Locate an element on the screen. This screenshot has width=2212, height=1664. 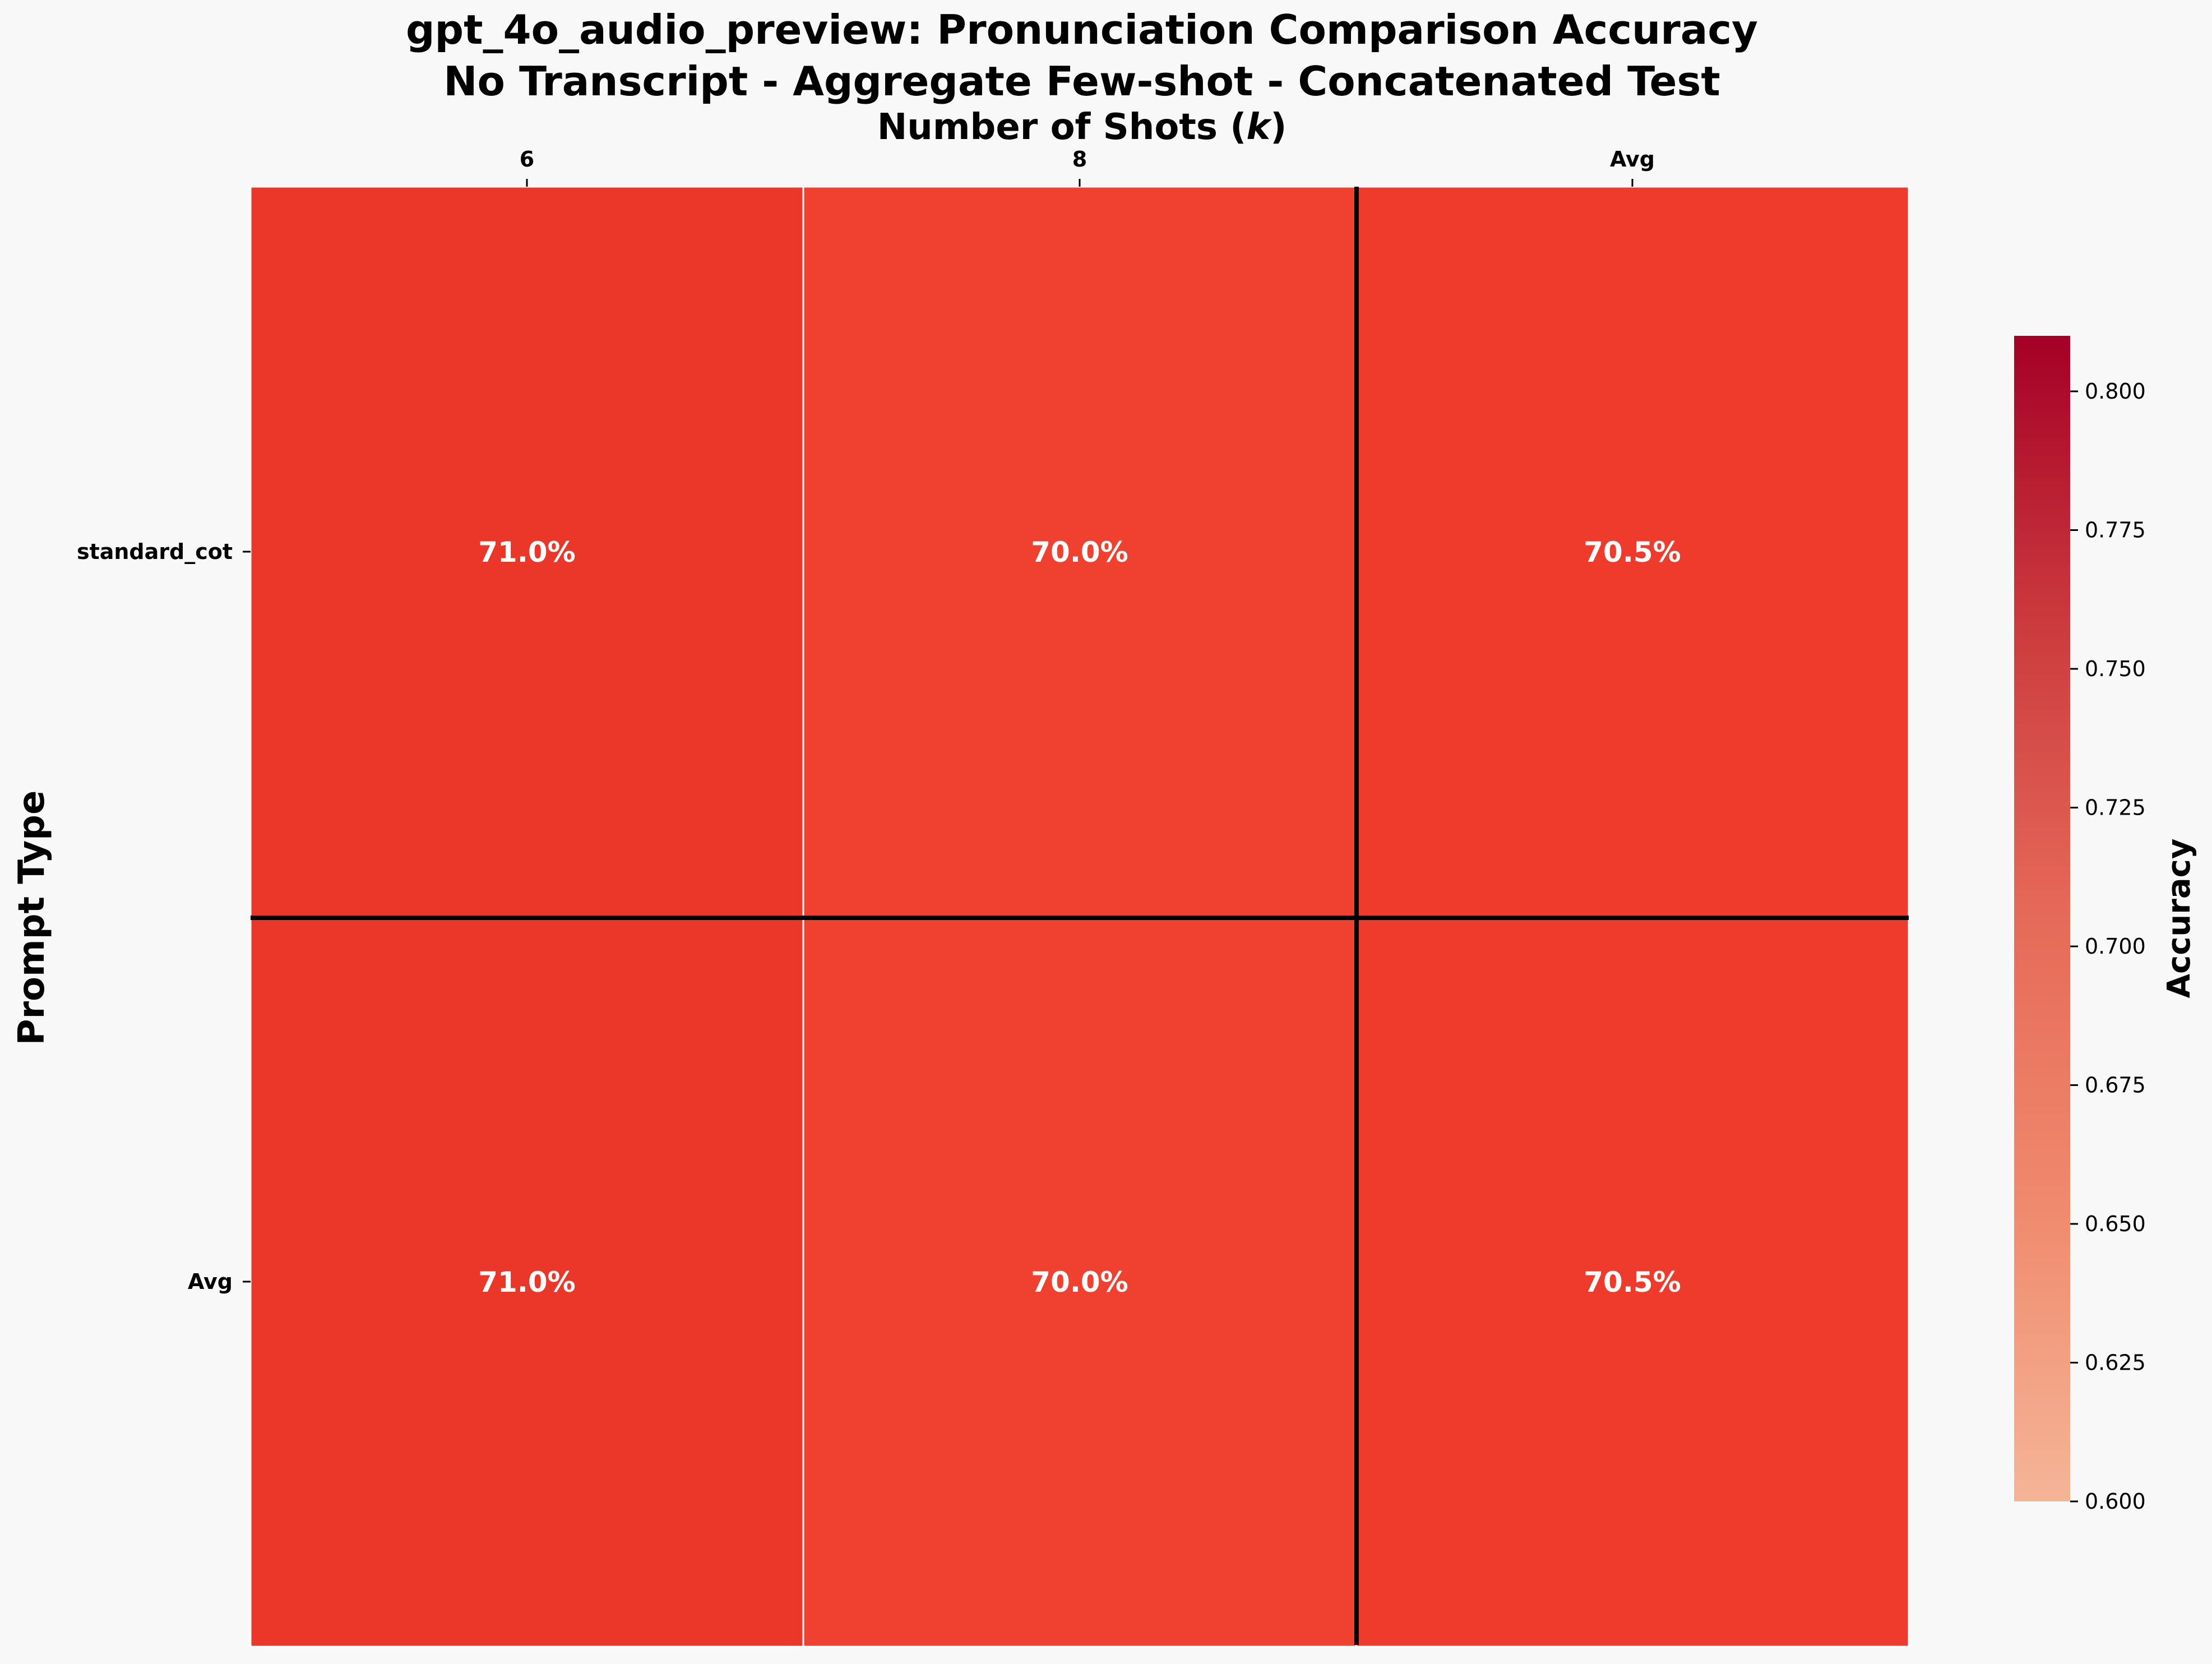
colorbar-tick-label: 0.700 is located at coordinates (2115, 946).